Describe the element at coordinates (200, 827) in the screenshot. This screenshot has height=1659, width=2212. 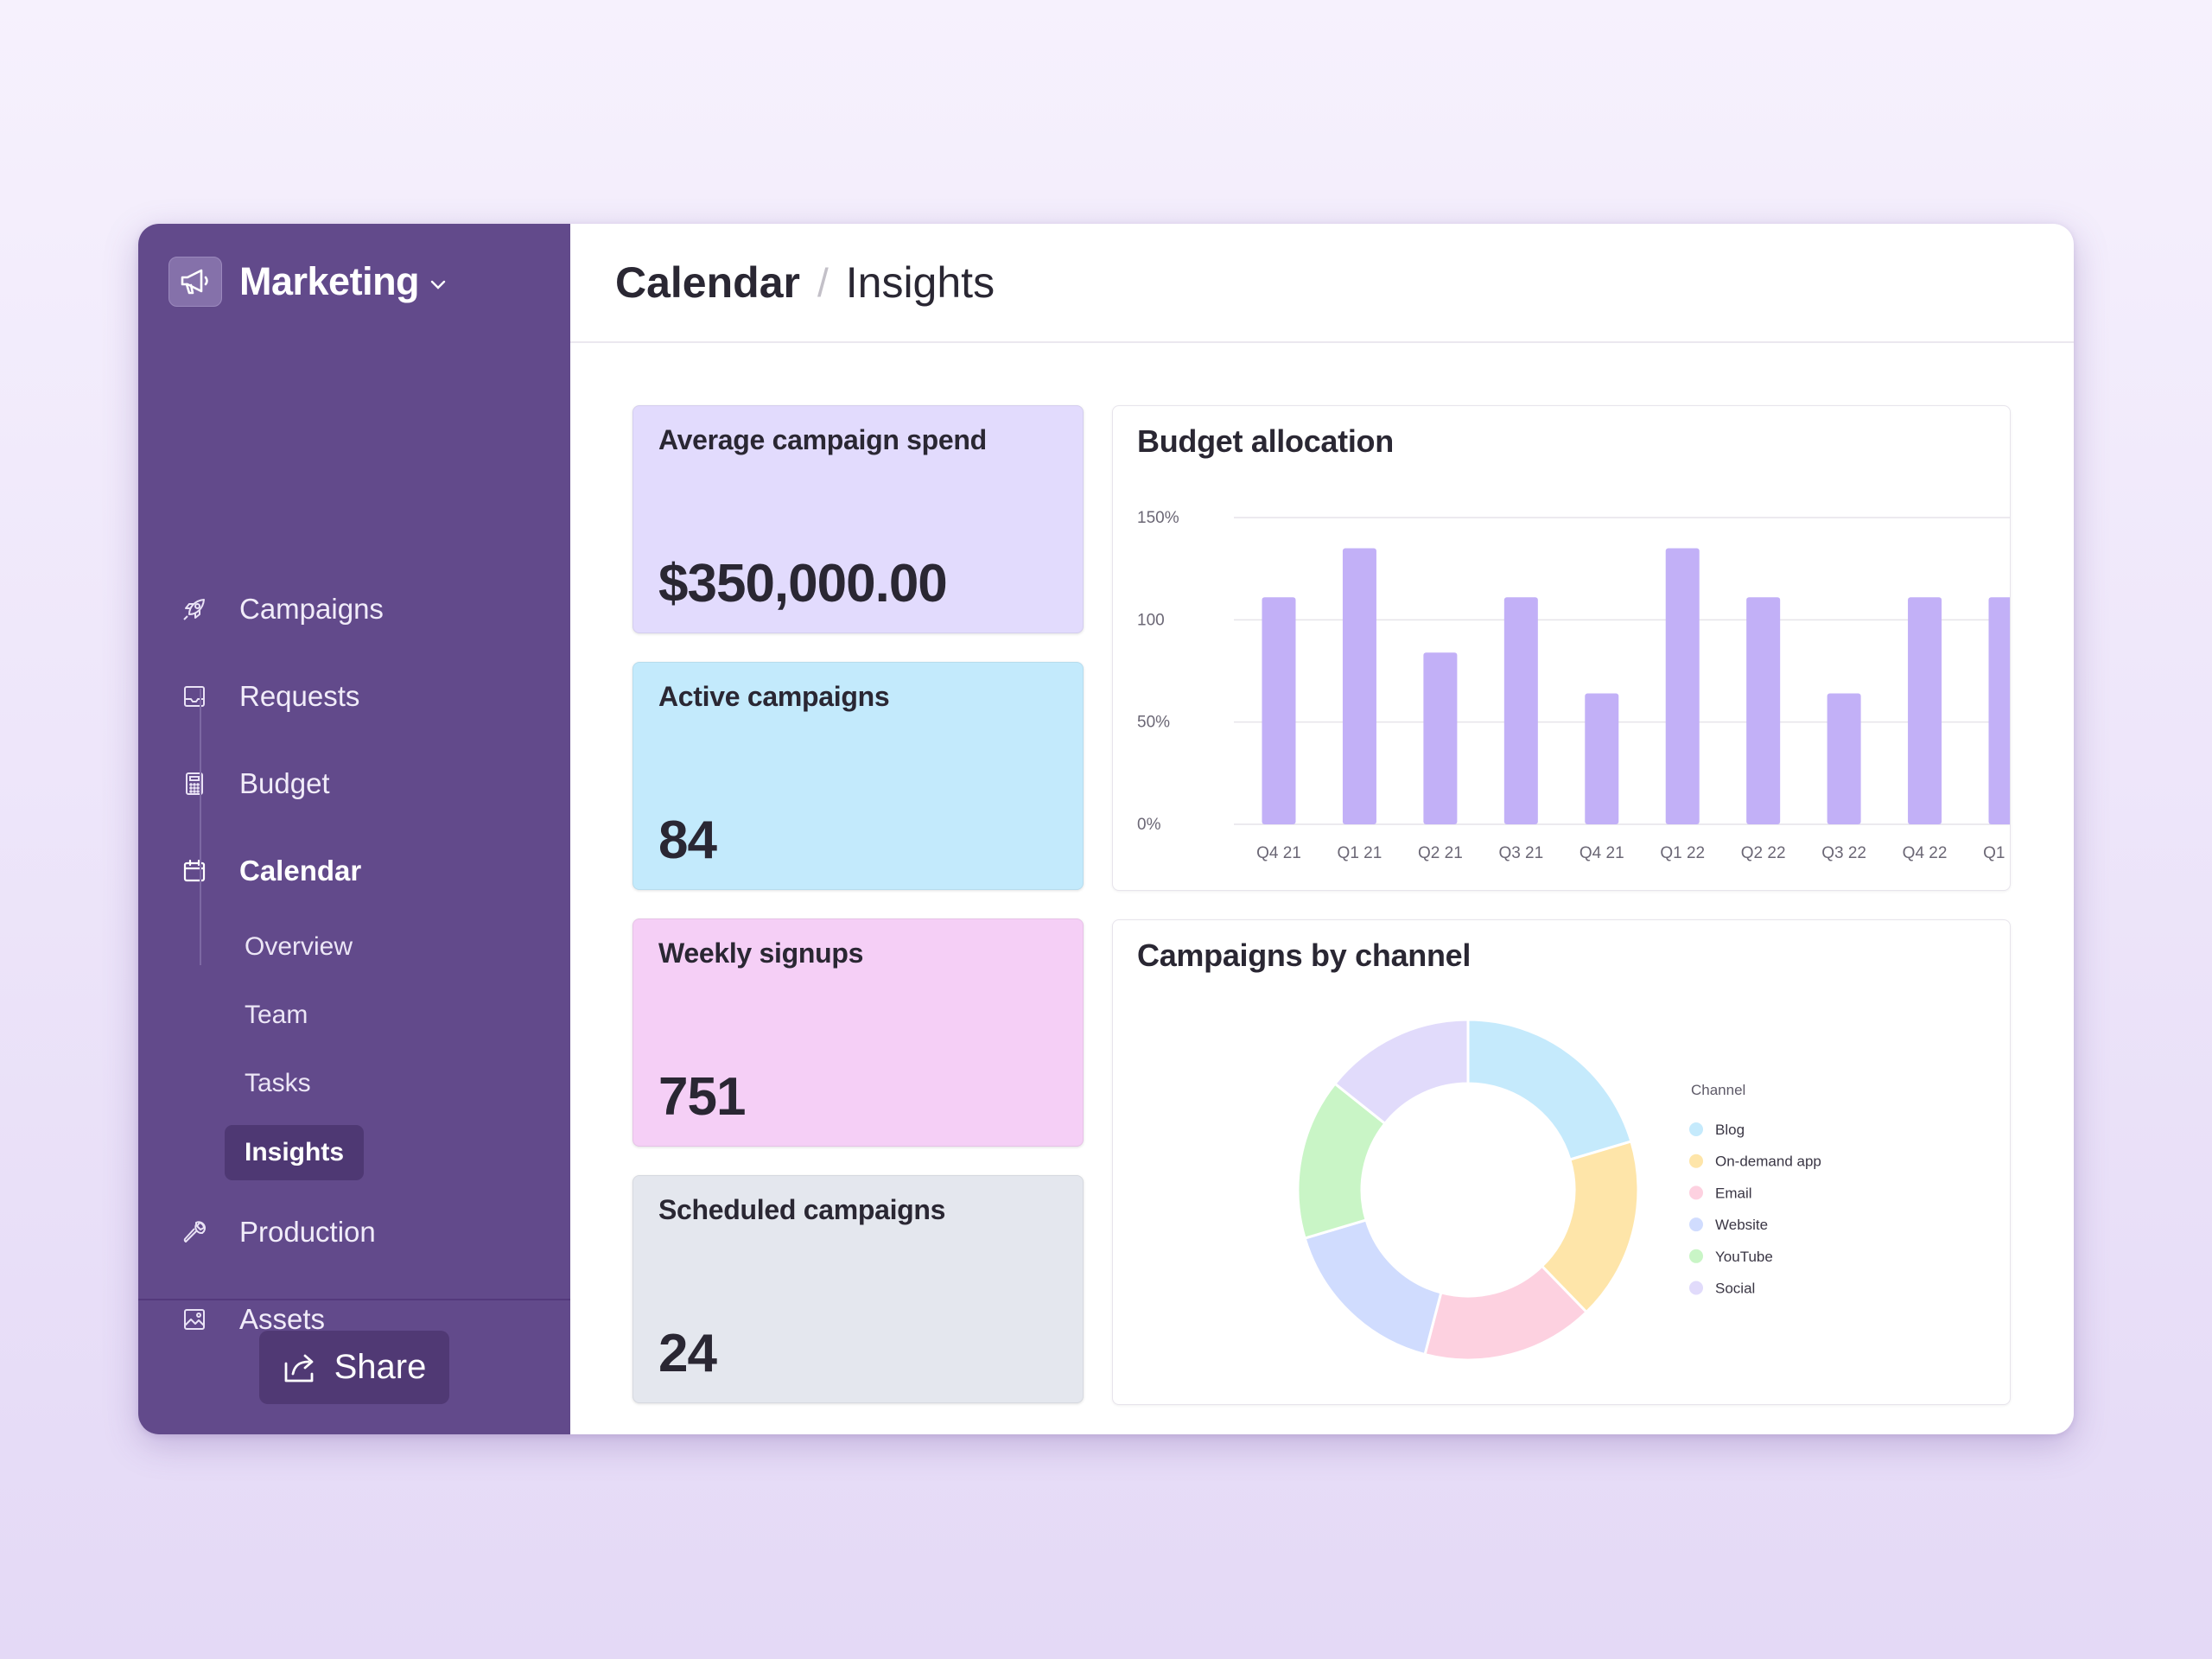
I see `subnav-divider` at that location.